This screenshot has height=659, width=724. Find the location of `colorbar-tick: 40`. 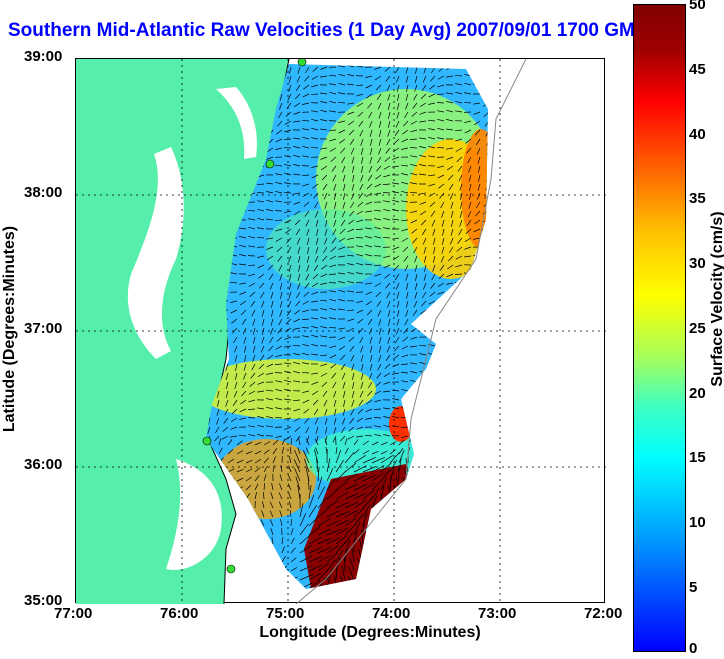

colorbar-tick: 40 is located at coordinates (697, 134).